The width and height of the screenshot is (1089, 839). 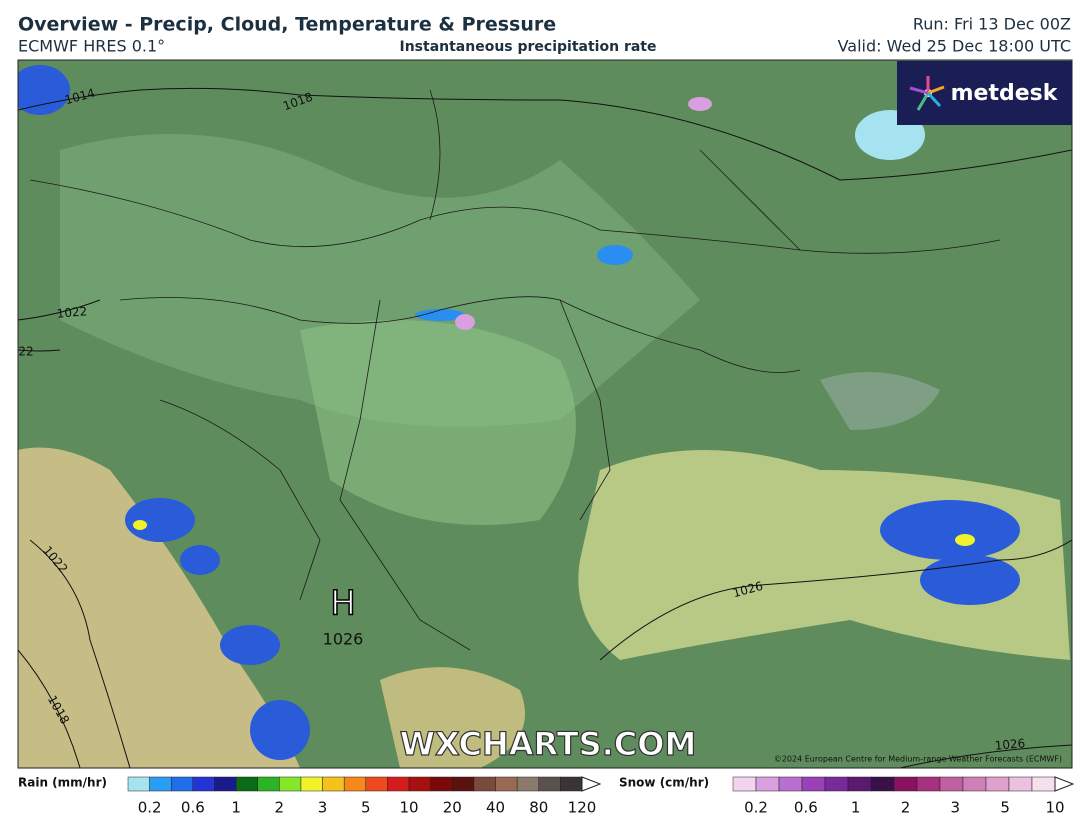 What do you see at coordinates (25, 352) in the screenshot?
I see `isobar-label: 22` at bounding box center [25, 352].